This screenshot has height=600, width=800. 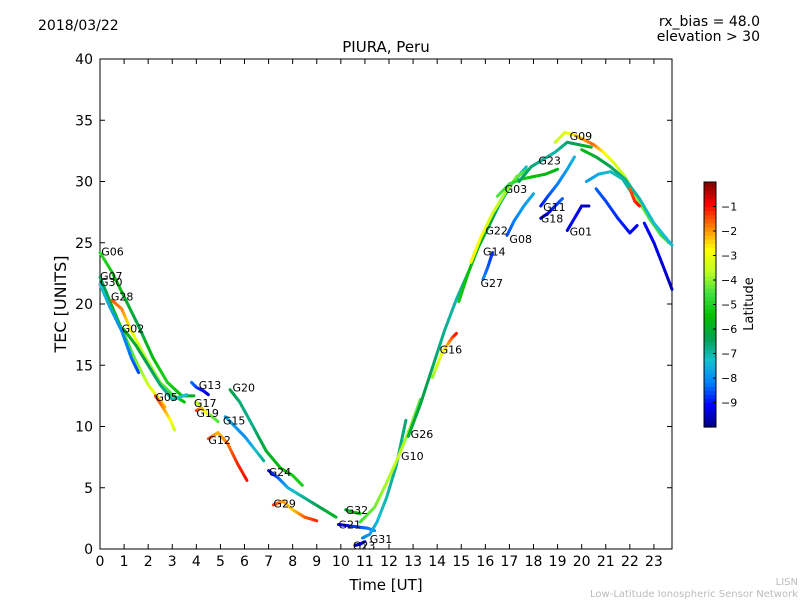 What do you see at coordinates (520, 214) in the screenshot?
I see `series-g08` at bounding box center [520, 214].